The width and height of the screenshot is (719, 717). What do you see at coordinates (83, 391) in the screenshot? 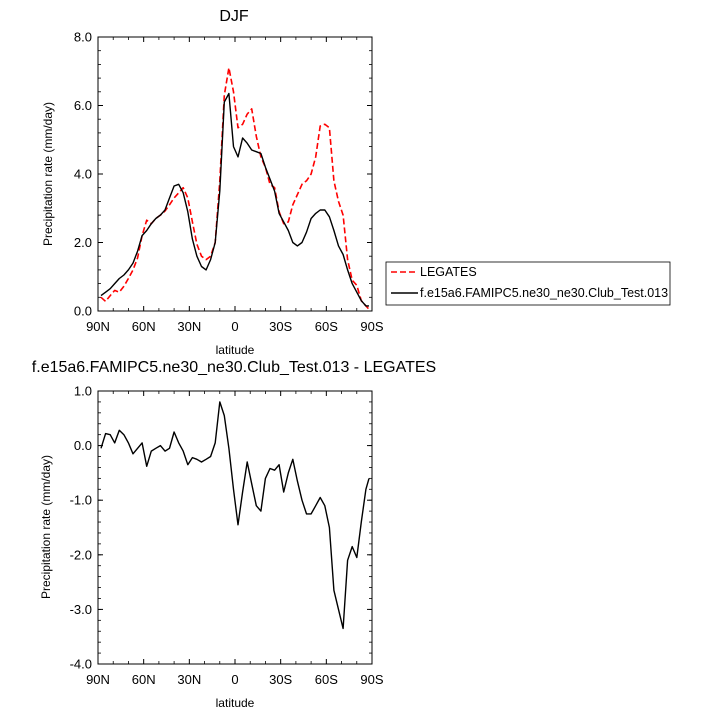
I see `bottom-y-tick-label: 1.0` at bounding box center [83, 391].